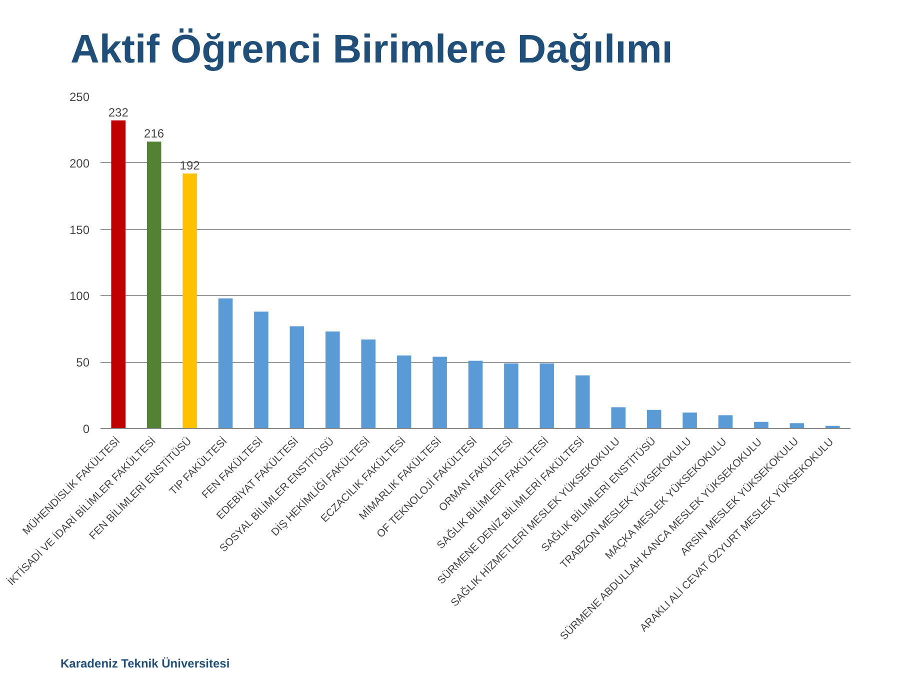  Describe the element at coordinates (118, 112) in the screenshot. I see `data-label: 232` at that location.